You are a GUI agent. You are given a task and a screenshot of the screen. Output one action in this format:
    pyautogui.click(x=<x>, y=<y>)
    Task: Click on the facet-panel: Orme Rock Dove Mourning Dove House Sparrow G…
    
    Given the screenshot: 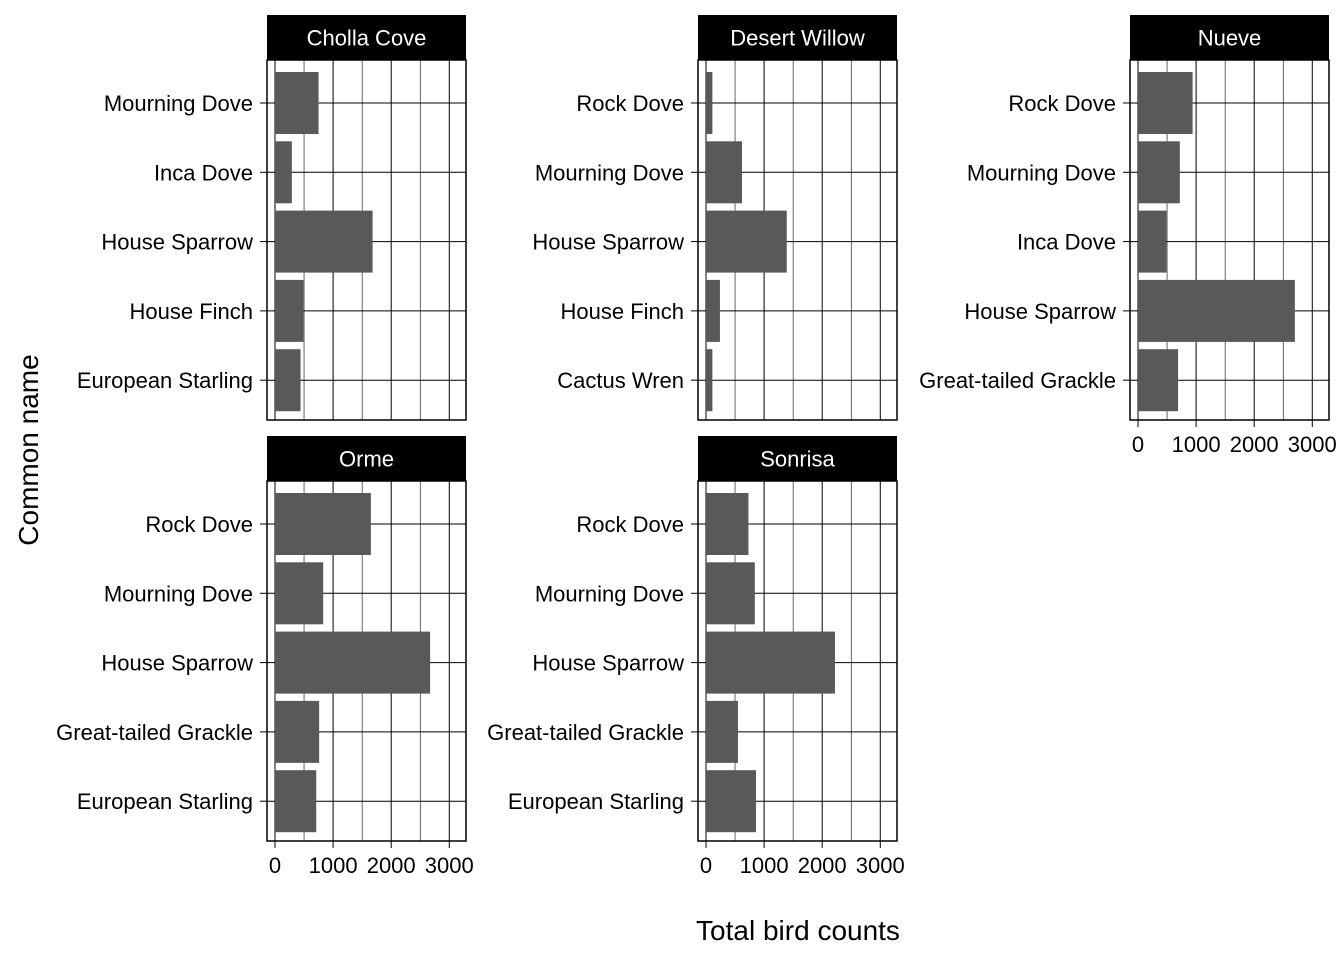 What is the action you would take?
    pyautogui.click(x=265, y=657)
    